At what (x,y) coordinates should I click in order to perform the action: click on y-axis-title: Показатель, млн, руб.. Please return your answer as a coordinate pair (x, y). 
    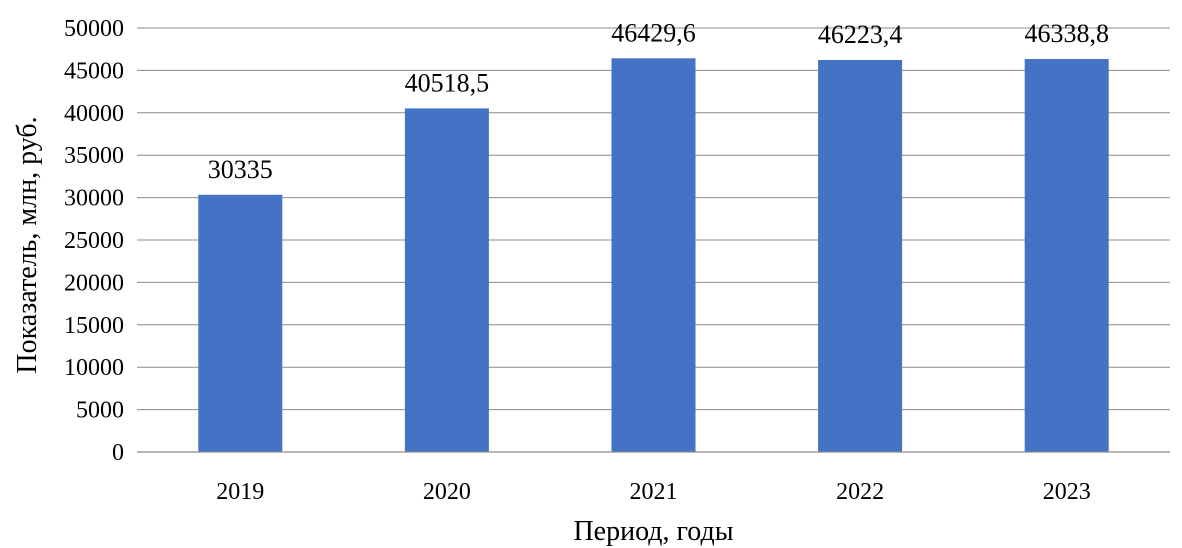
    Looking at the image, I should click on (27, 244).